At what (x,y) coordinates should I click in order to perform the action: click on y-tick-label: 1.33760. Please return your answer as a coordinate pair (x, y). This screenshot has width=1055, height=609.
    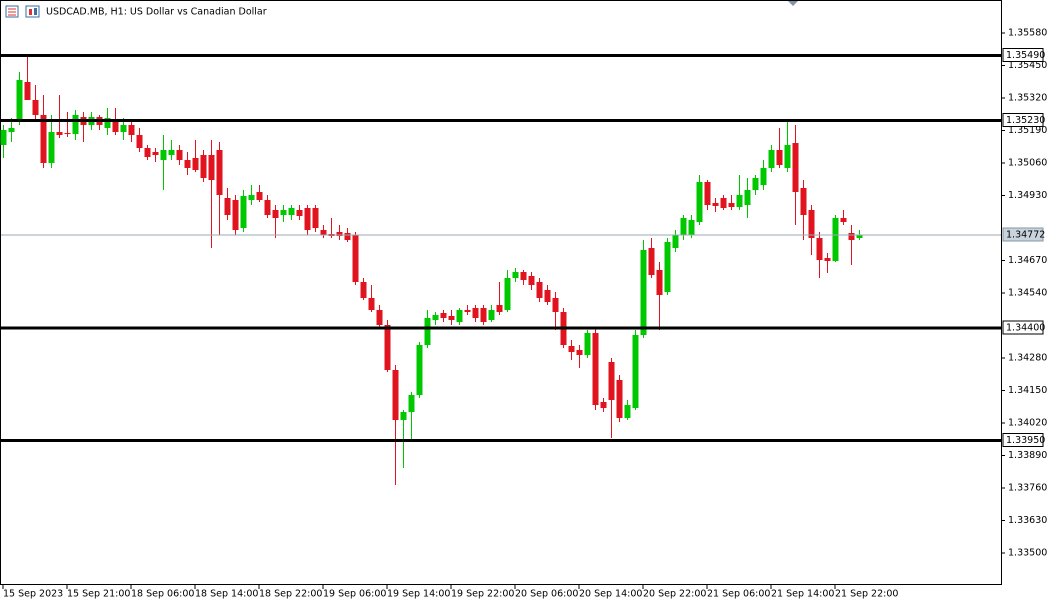
    Looking at the image, I should click on (1027, 488).